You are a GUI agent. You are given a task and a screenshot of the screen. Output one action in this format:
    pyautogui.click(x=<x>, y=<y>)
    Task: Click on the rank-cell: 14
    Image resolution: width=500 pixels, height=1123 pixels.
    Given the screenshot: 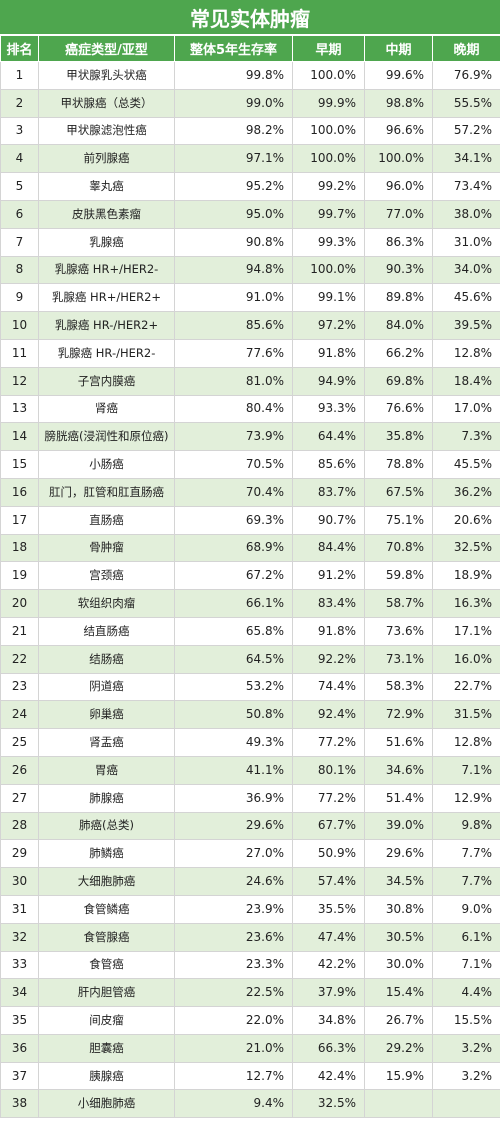 What is the action you would take?
    pyautogui.click(x=19, y=437)
    